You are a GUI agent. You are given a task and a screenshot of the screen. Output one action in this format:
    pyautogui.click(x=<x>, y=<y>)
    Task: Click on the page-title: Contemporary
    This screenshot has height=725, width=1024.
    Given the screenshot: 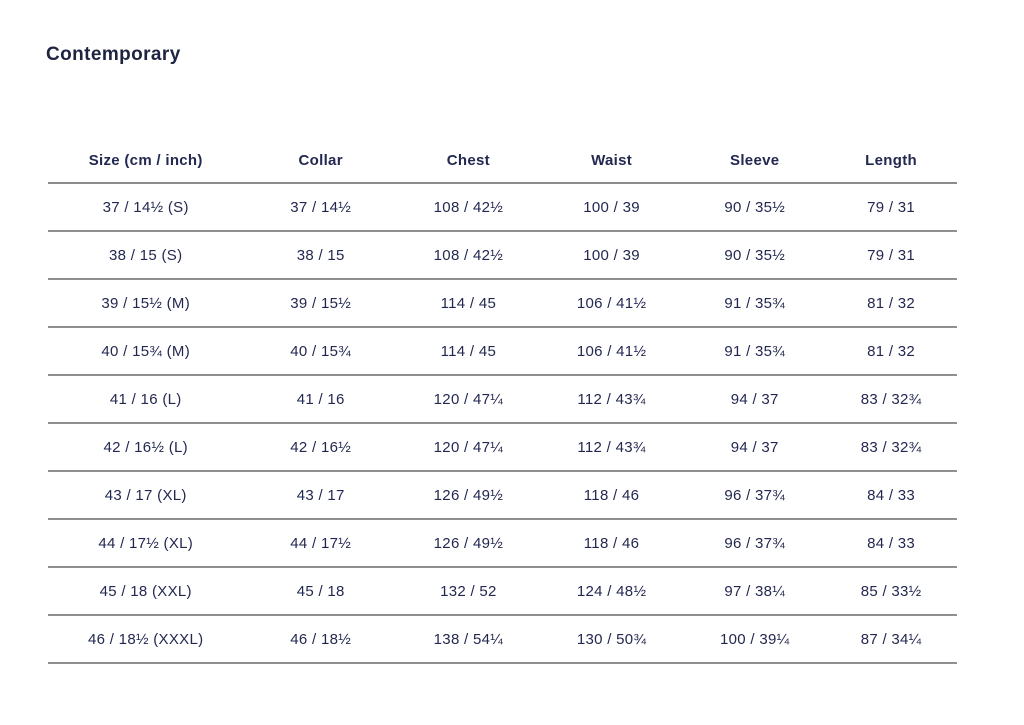 What is the action you would take?
    pyautogui.click(x=113, y=54)
    